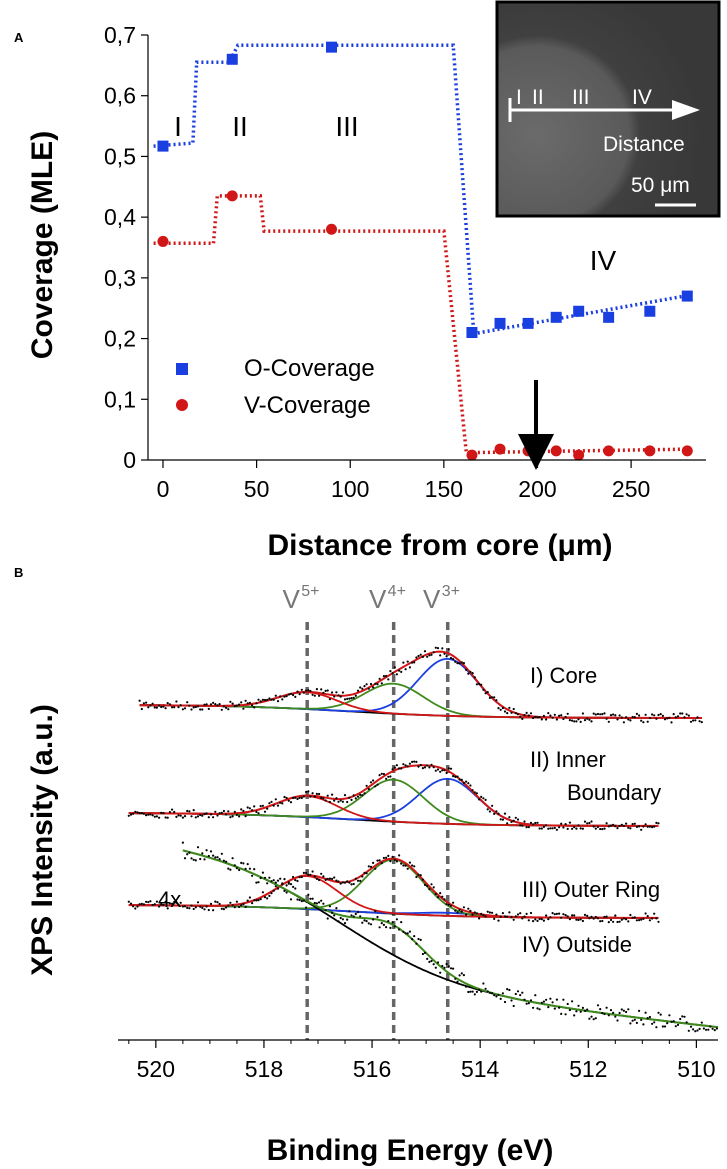 This screenshot has height=1169, width=727. What do you see at coordinates (346, 126) in the screenshot?
I see `a-region-label-III: III` at bounding box center [346, 126].